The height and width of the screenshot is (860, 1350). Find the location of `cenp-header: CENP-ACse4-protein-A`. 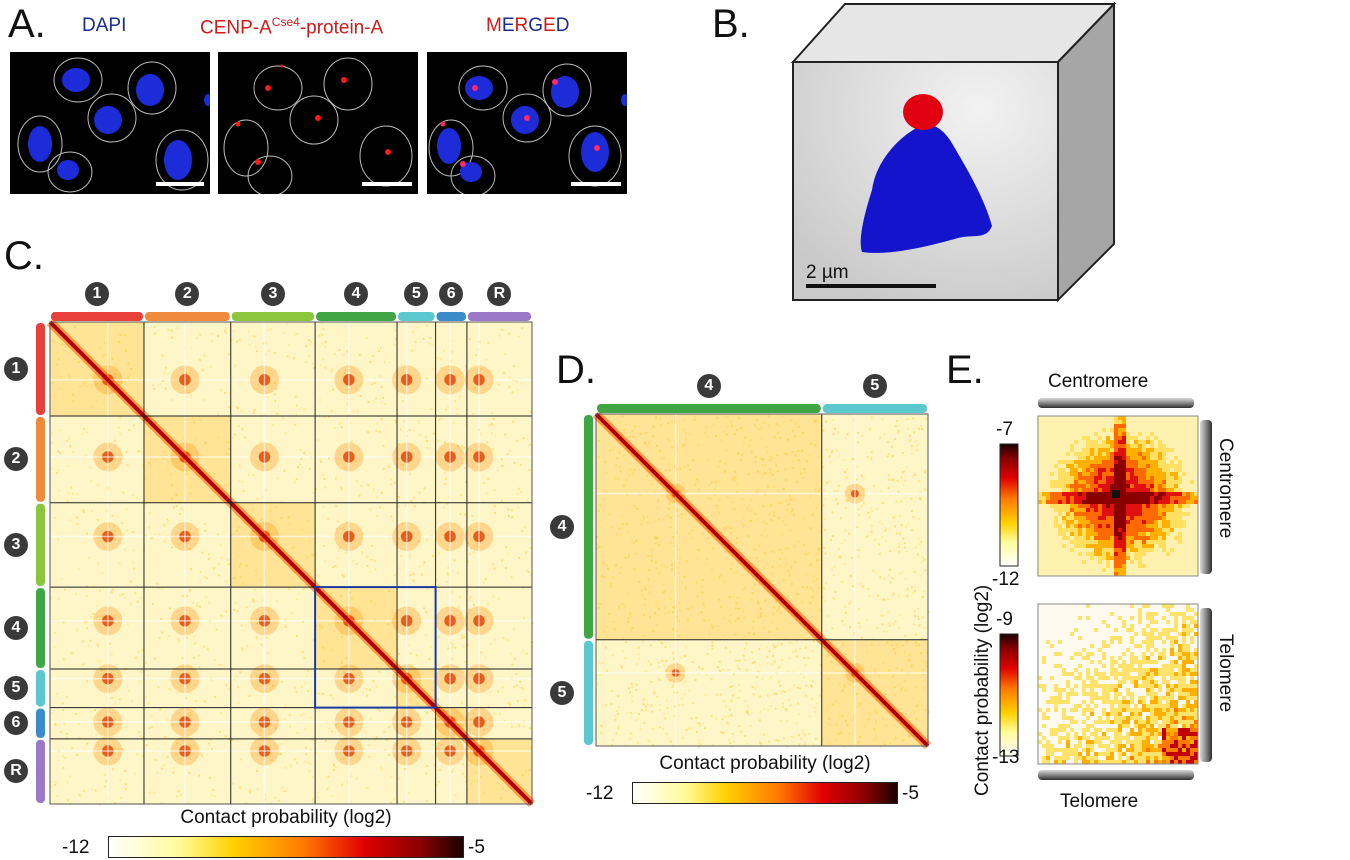

cenp-header: CENP-ACse4-protein-A is located at coordinates (291, 26).